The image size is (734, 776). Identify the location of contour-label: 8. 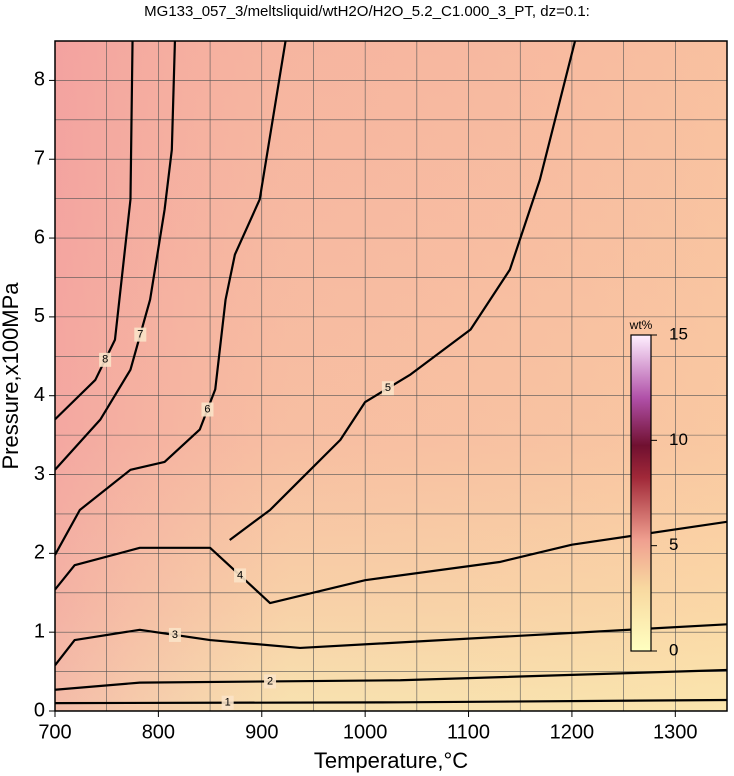
(105, 360).